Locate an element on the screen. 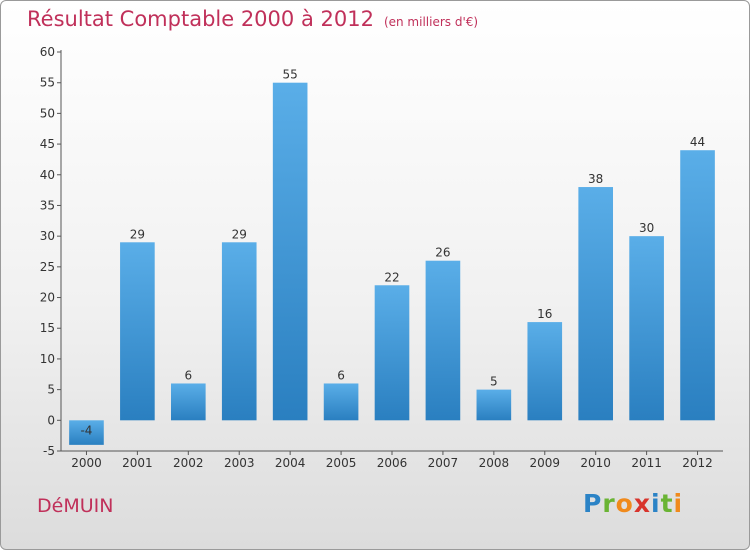  x-tick-label: 2008 is located at coordinates (494, 463).